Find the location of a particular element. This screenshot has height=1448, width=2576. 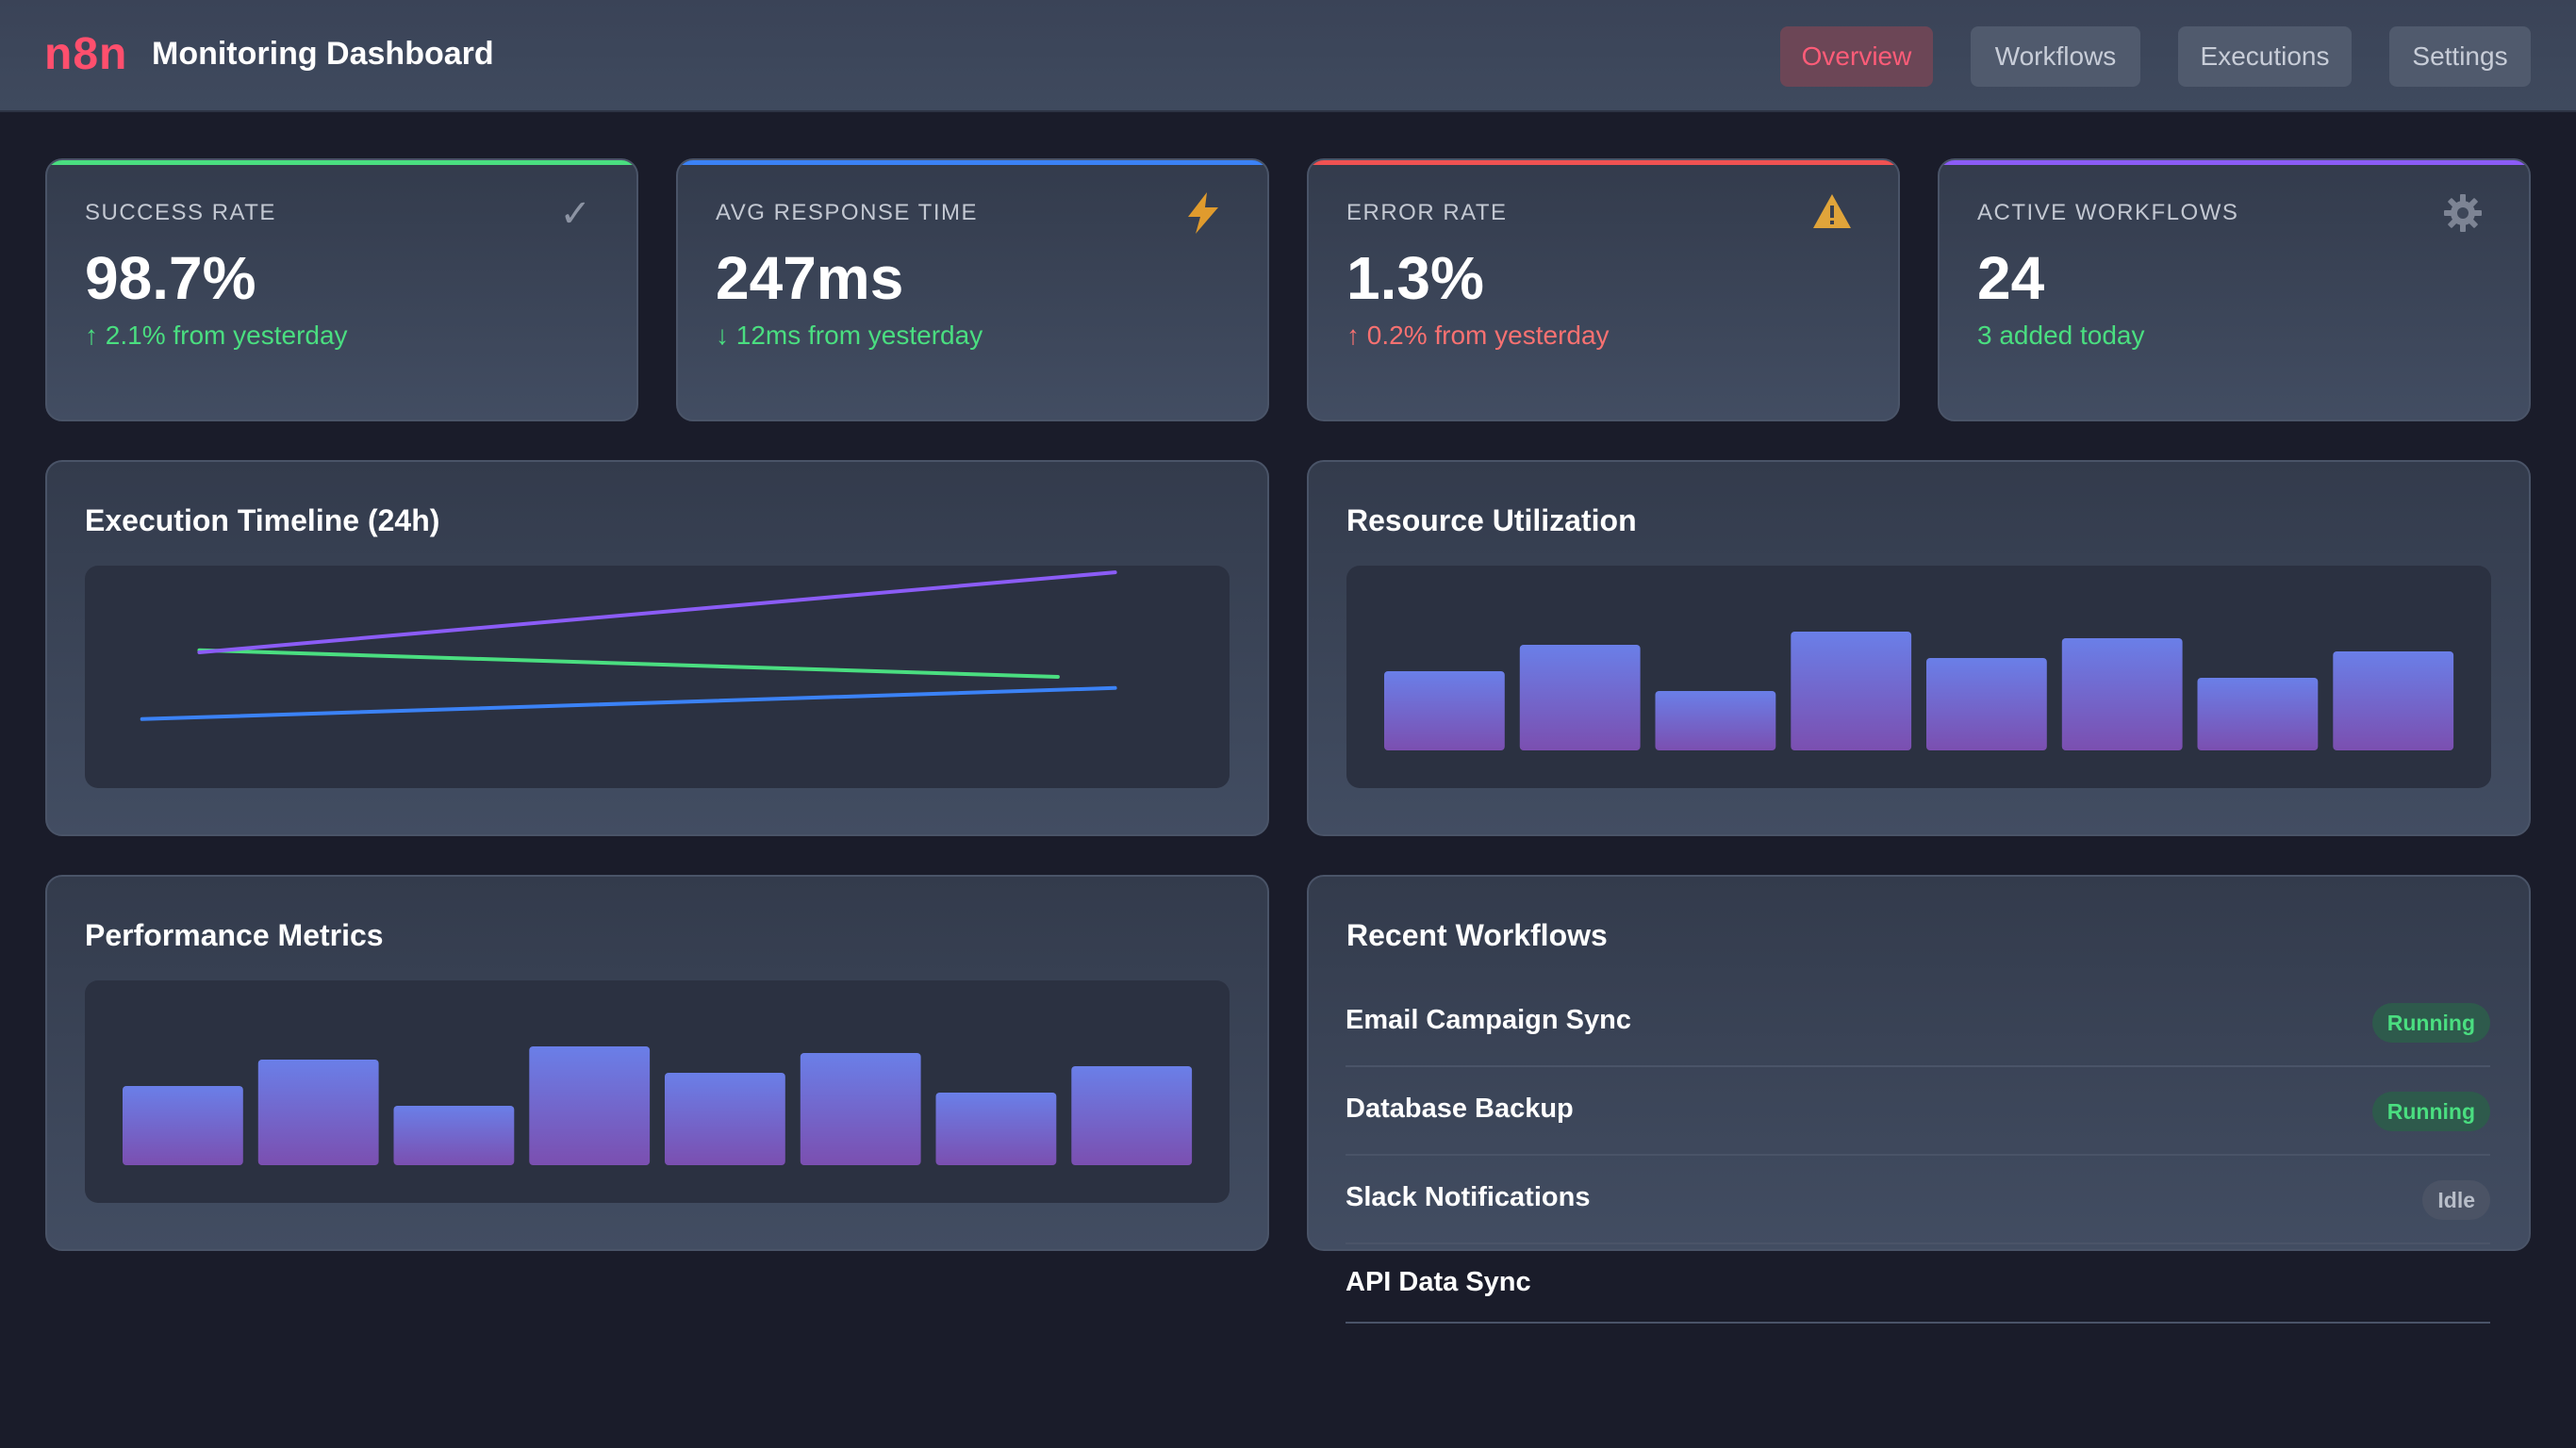

workflow-row: API Data Sync is located at coordinates (1918, 1279).